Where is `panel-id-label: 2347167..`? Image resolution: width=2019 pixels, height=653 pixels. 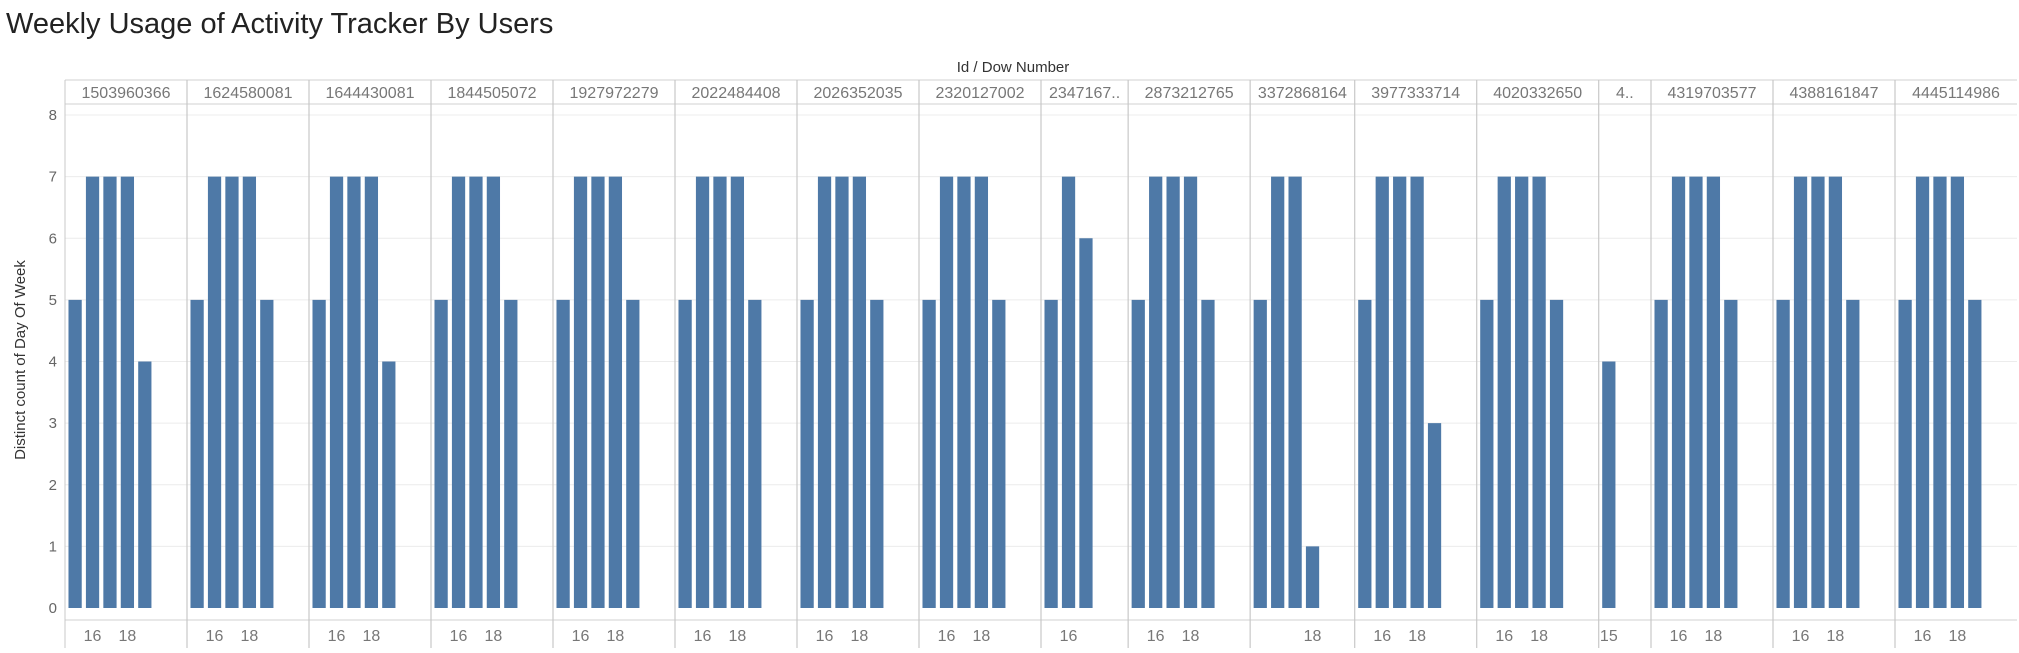
panel-id-label: 2347167.. is located at coordinates (1084, 93).